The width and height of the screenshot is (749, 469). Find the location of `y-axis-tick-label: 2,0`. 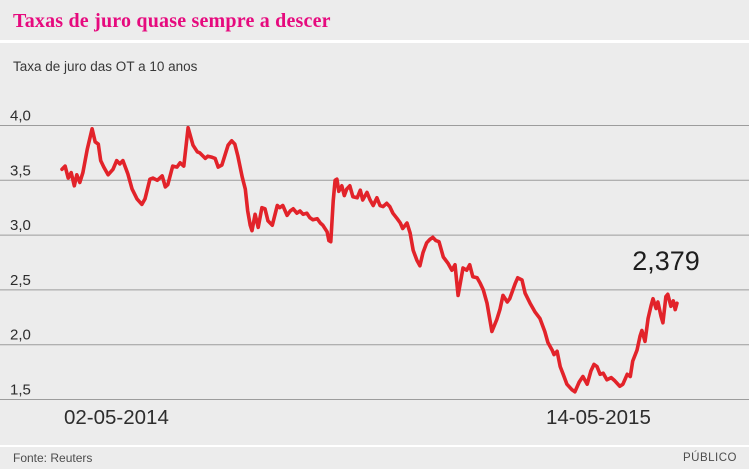

y-axis-tick-label: 2,0 is located at coordinates (20, 335).